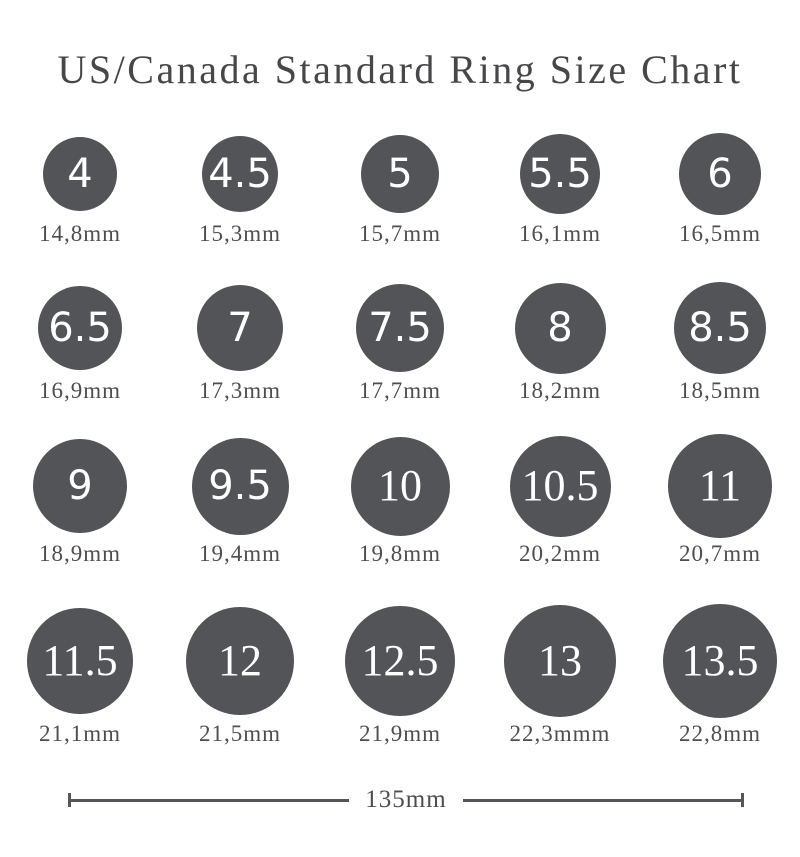 This screenshot has height=857, width=800. I want to click on ring-size-cell: 9.5 19,4mm, so click(240, 500).